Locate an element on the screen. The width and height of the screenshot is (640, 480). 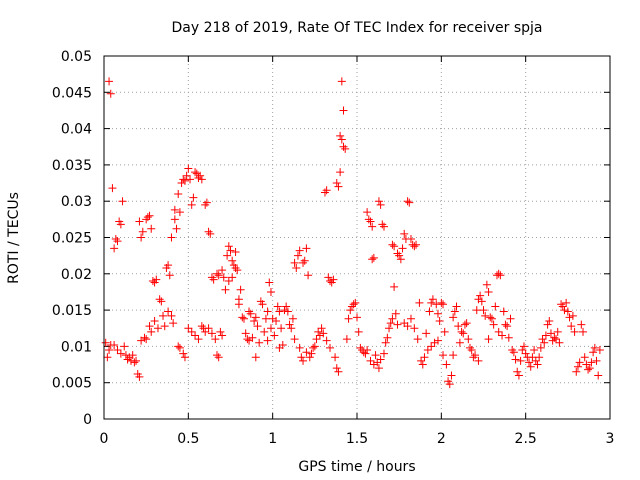
x-tick-label: 0 is located at coordinates (104, 439).